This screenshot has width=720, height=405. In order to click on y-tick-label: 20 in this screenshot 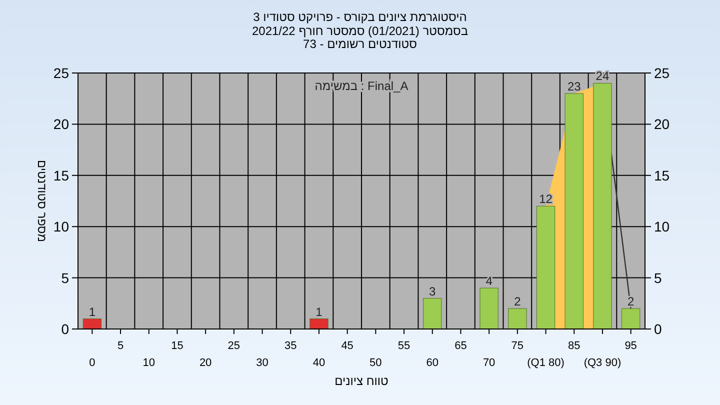, I will do `click(61, 124)`.